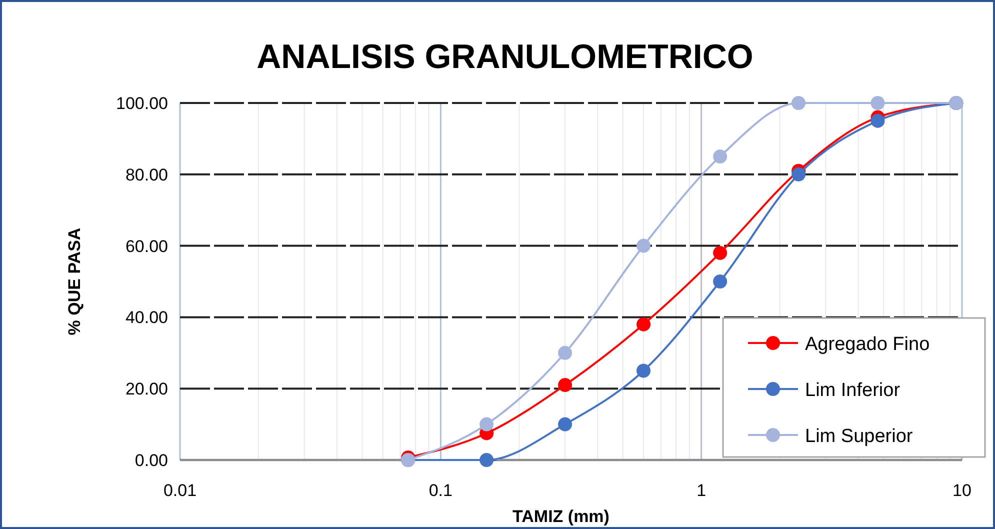 The width and height of the screenshot is (995, 529). Describe the element at coordinates (440, 490) in the screenshot. I see `x-tick-label: 0.1` at that location.